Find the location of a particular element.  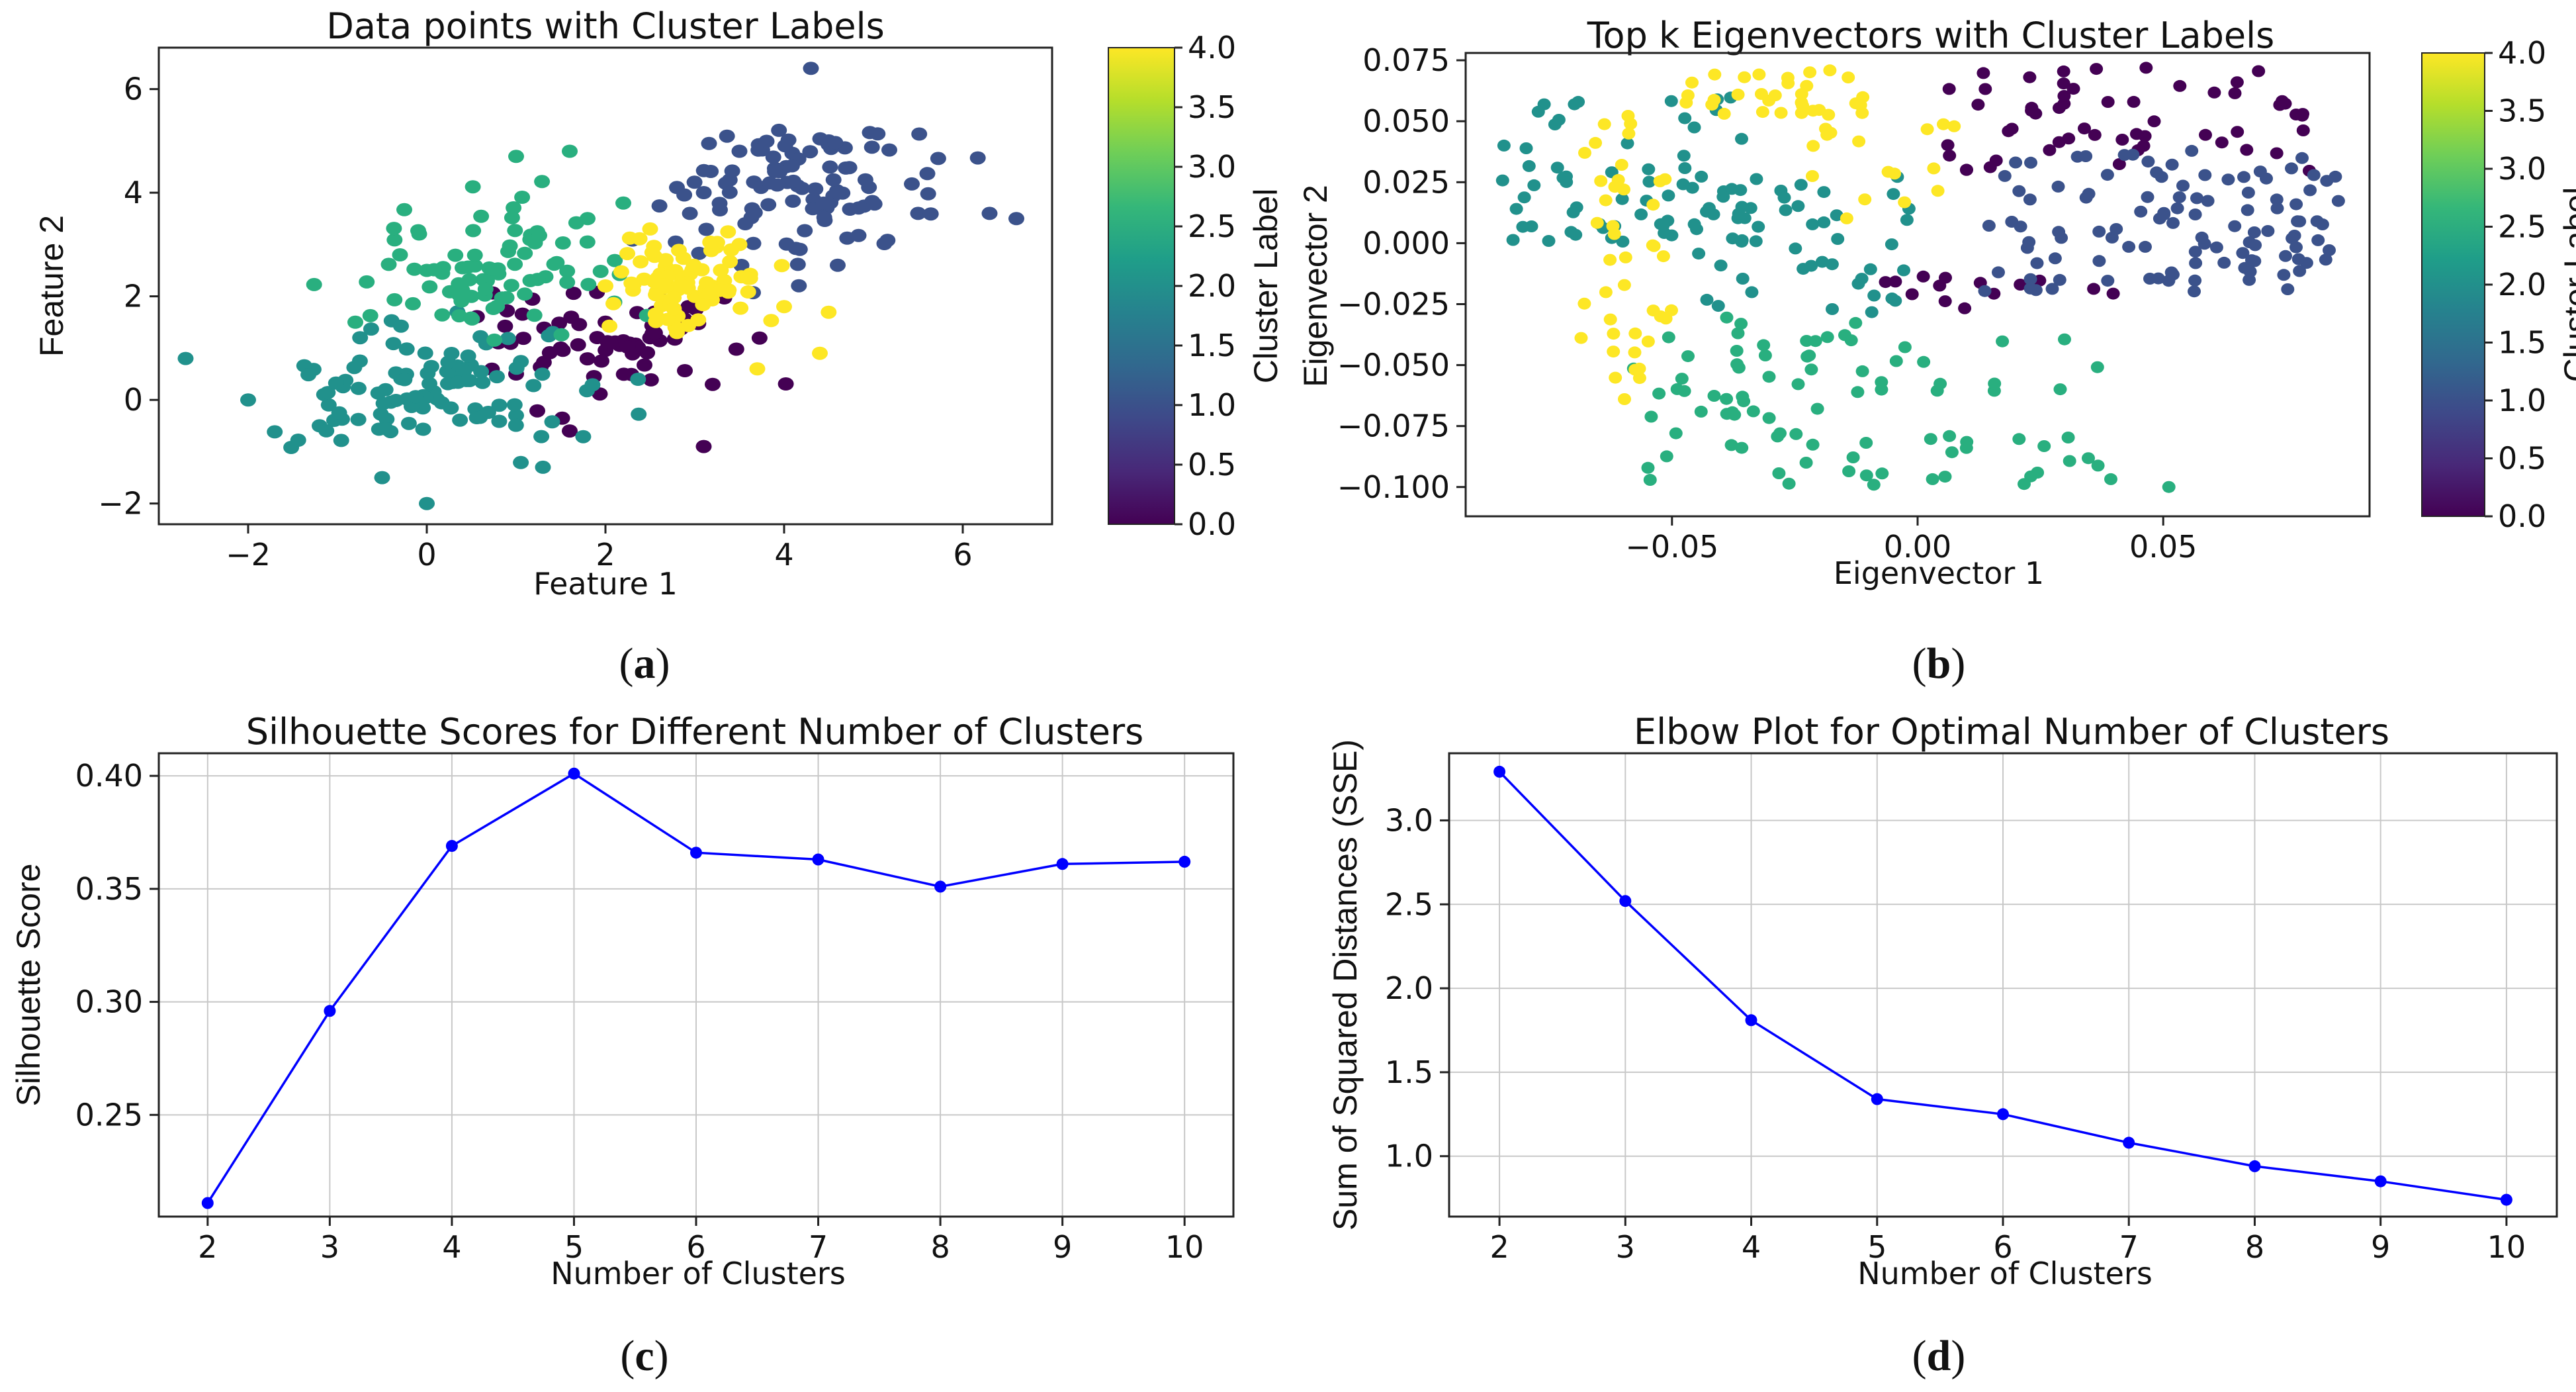

y-tick-label: 1.5 is located at coordinates (1409, 1072).